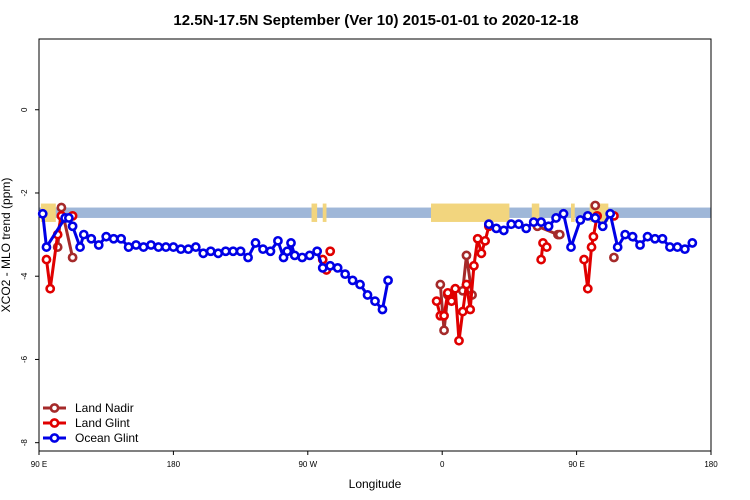  What do you see at coordinates (102, 423) in the screenshot?
I see `legend-label: Land Glint` at bounding box center [102, 423].